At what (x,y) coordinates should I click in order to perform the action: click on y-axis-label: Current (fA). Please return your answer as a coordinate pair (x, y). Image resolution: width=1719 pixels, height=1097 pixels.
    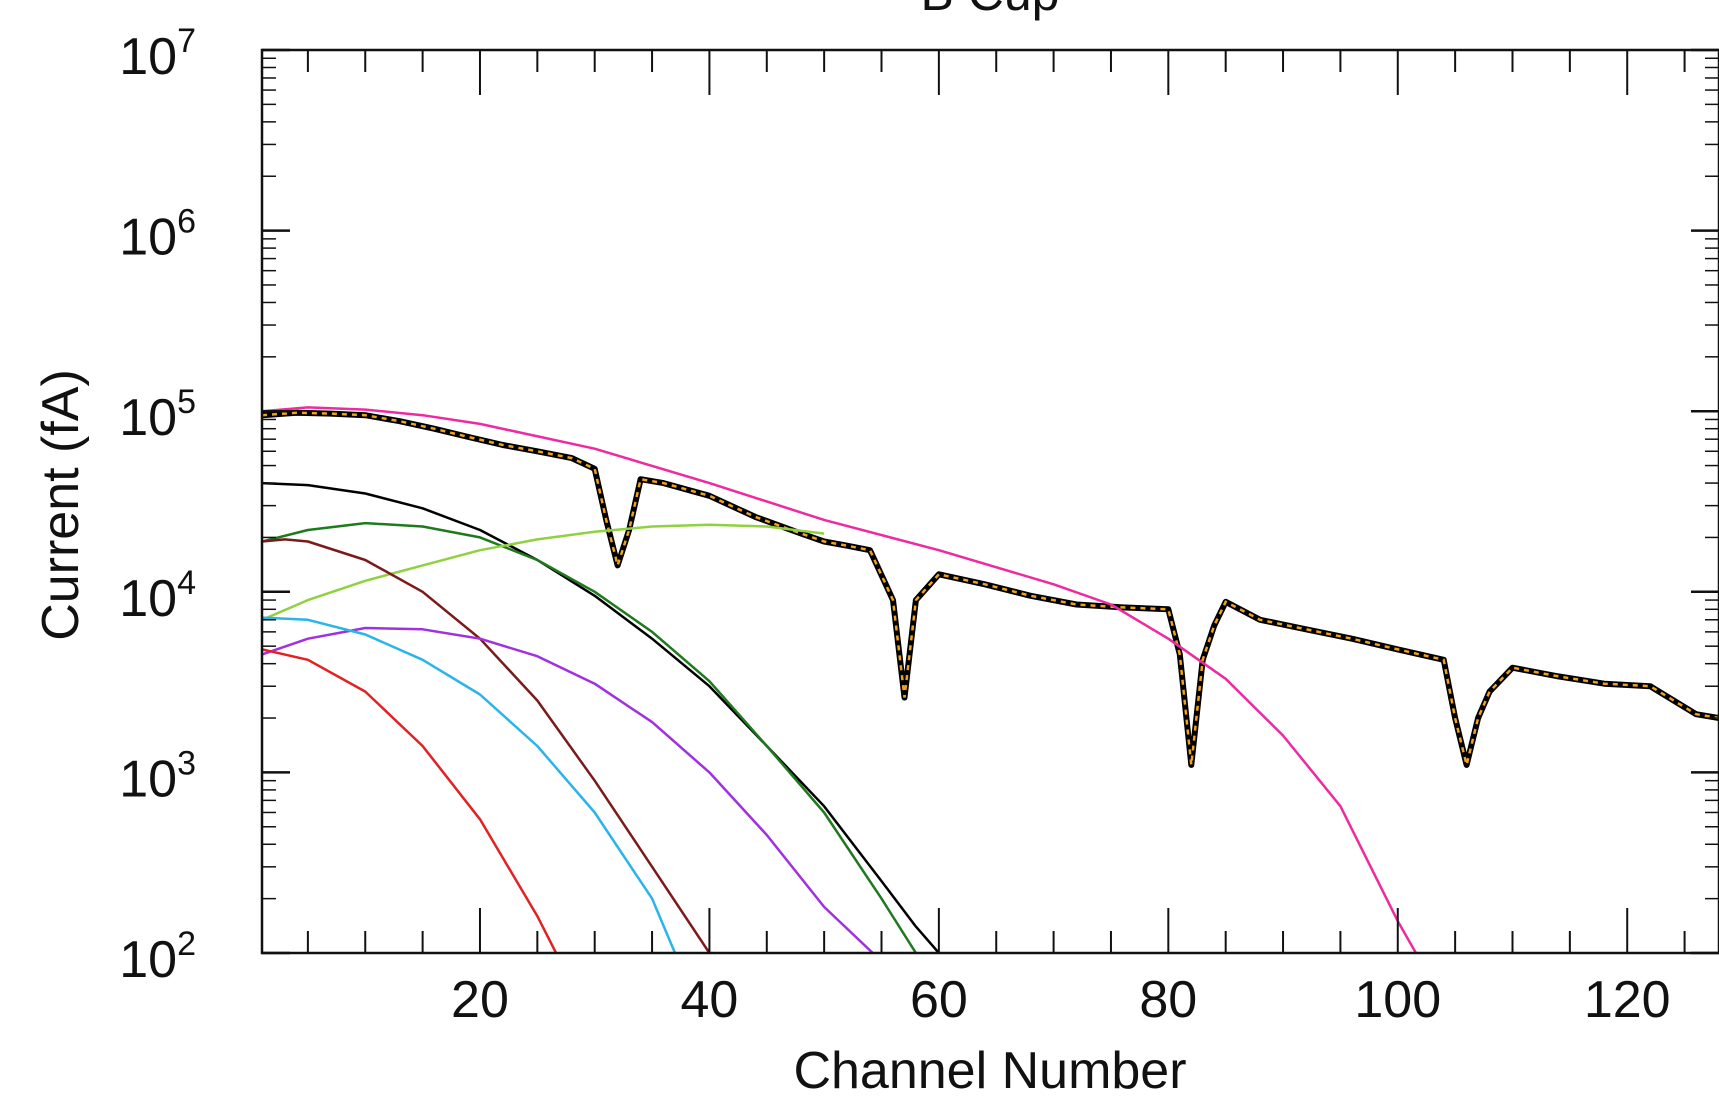
    Looking at the image, I should click on (61, 505).